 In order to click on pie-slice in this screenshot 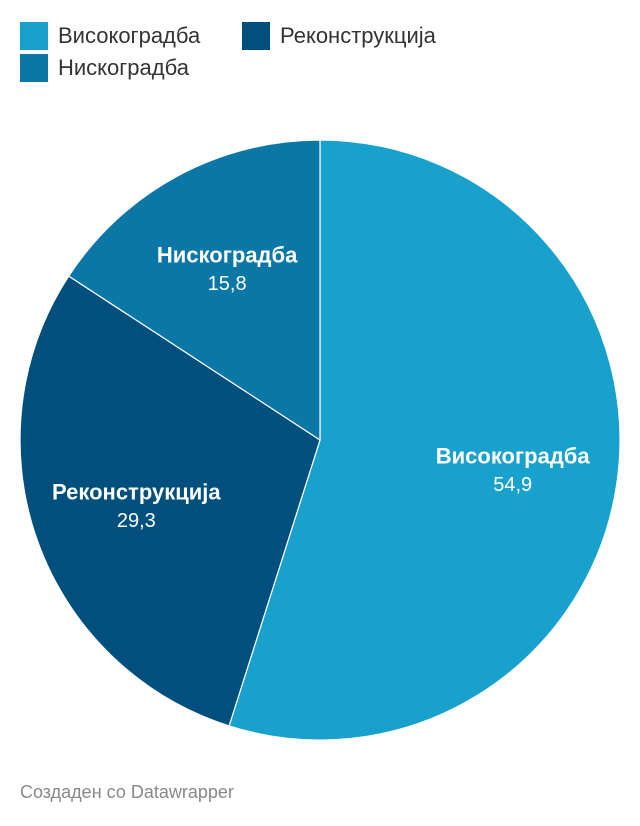, I will do `click(194, 290)`.